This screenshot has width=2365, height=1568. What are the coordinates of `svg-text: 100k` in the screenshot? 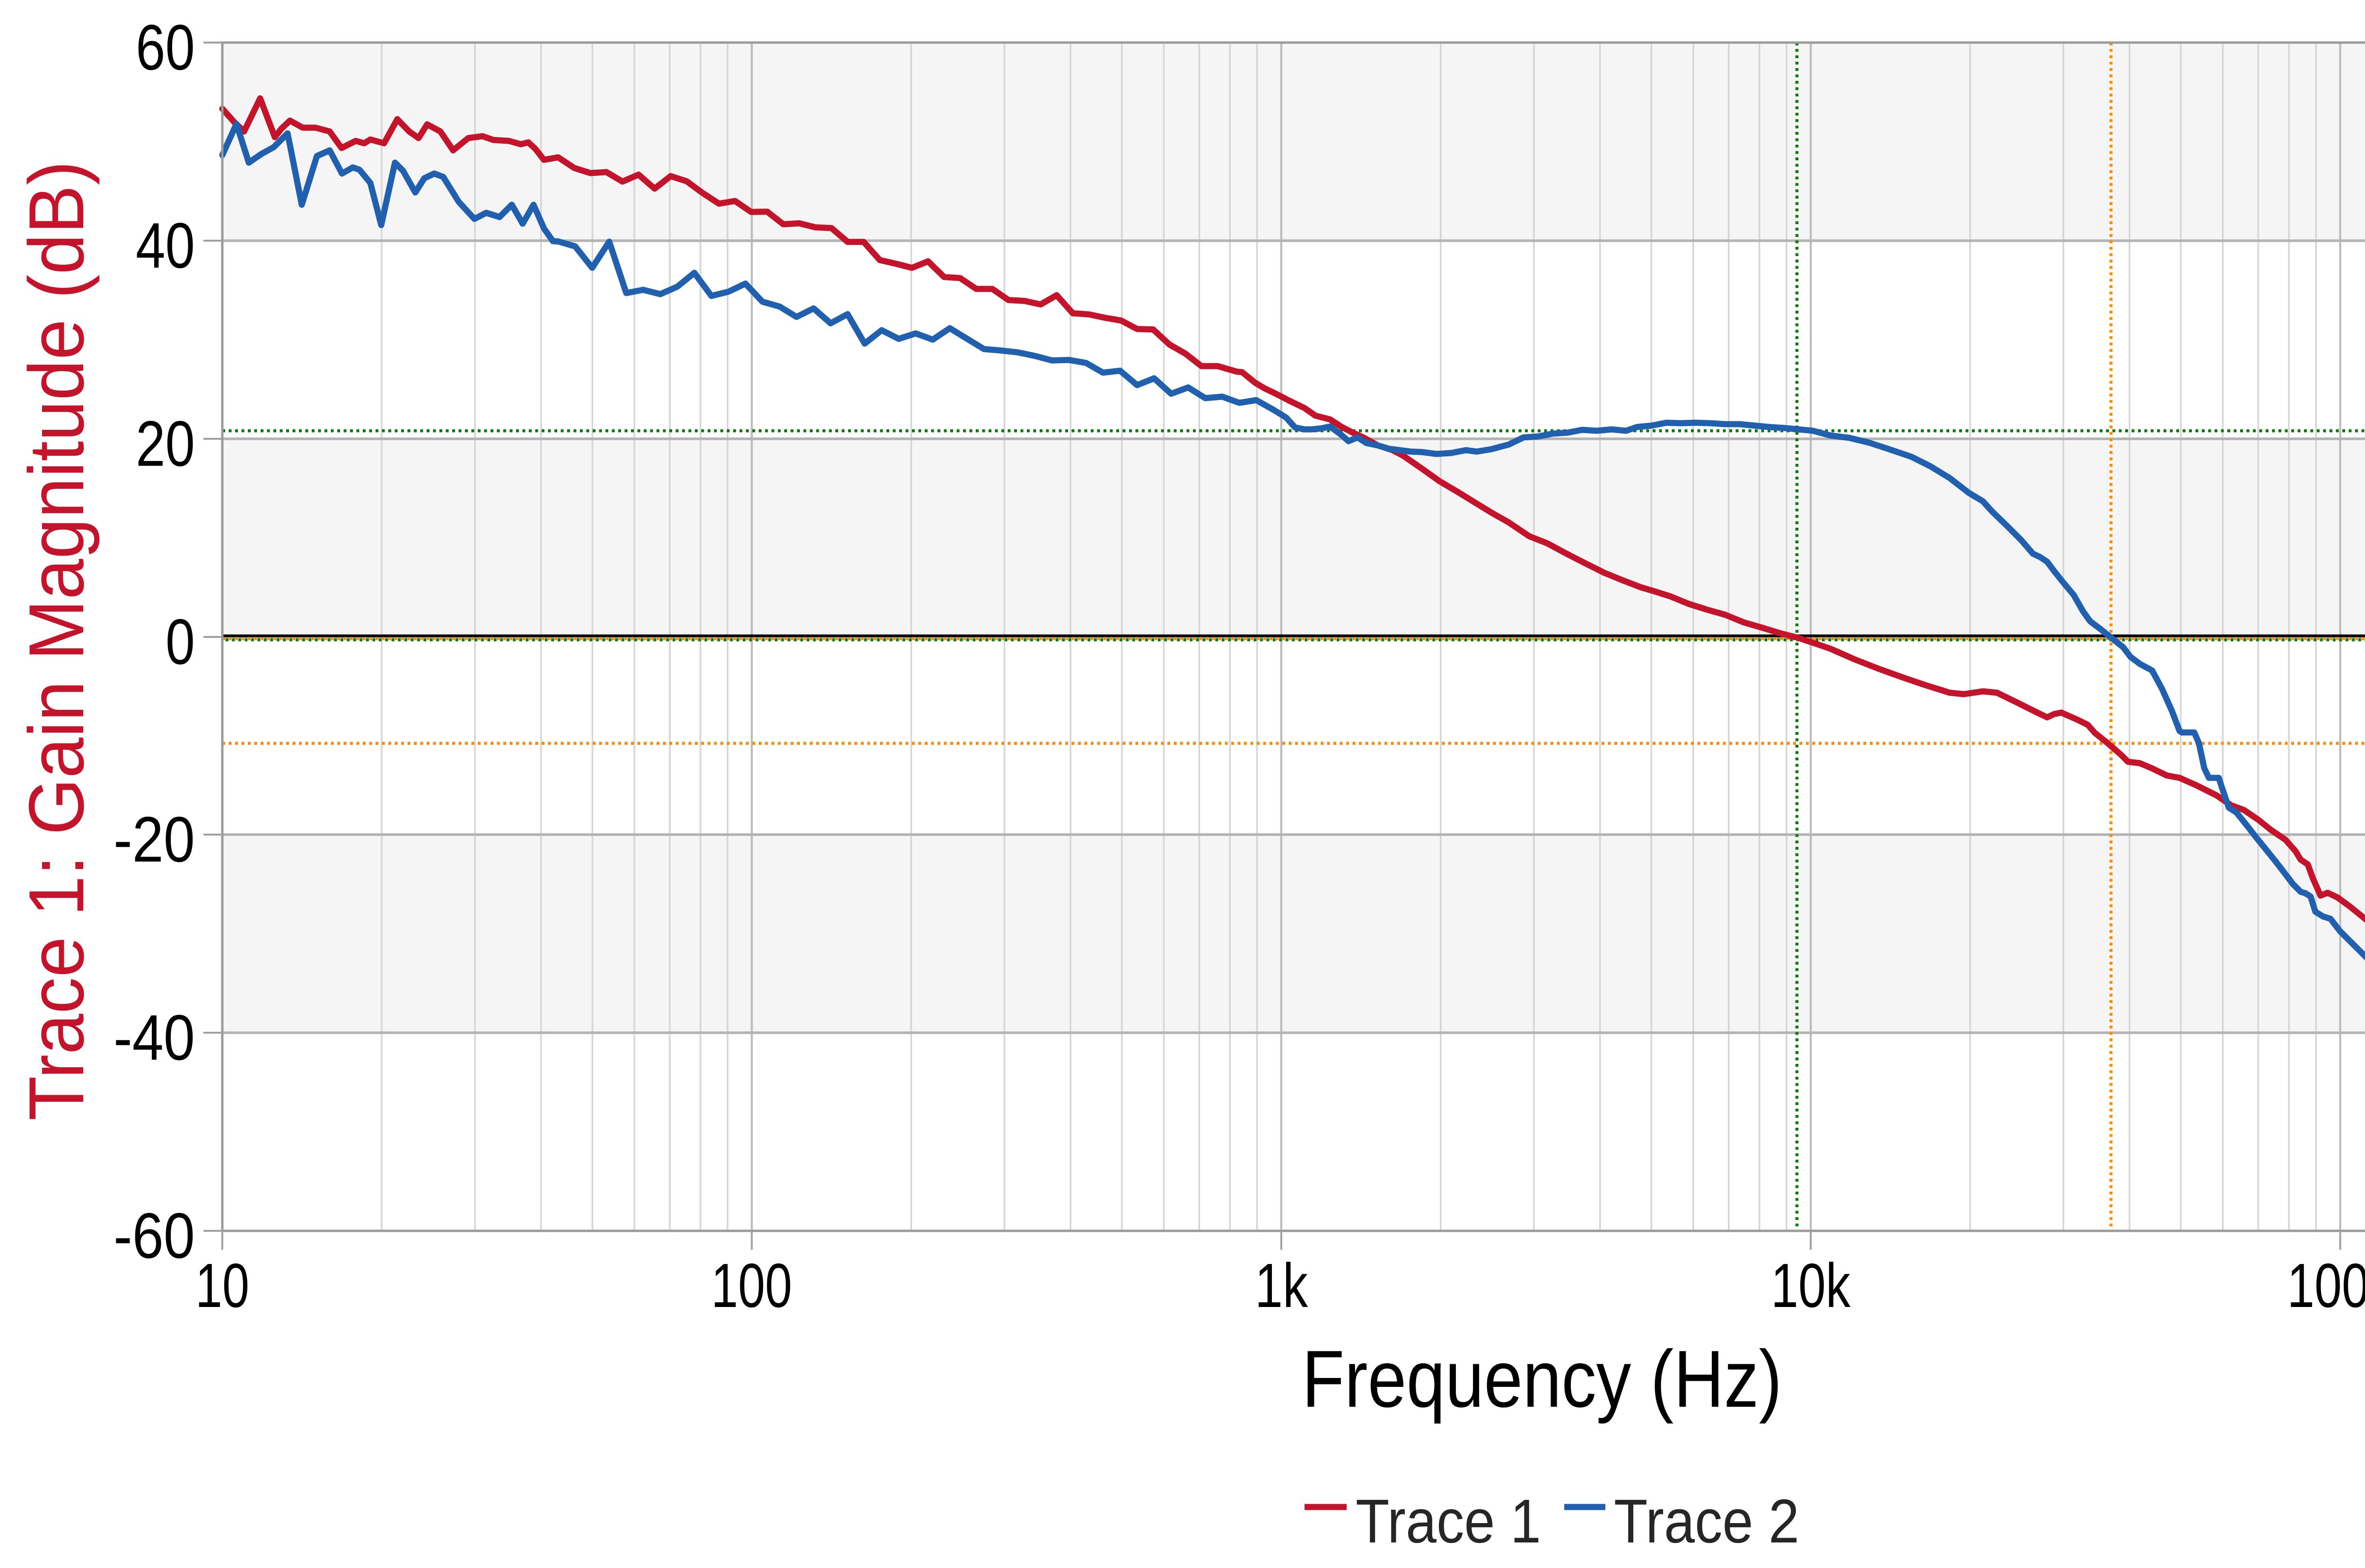 It's located at (2326, 1285).